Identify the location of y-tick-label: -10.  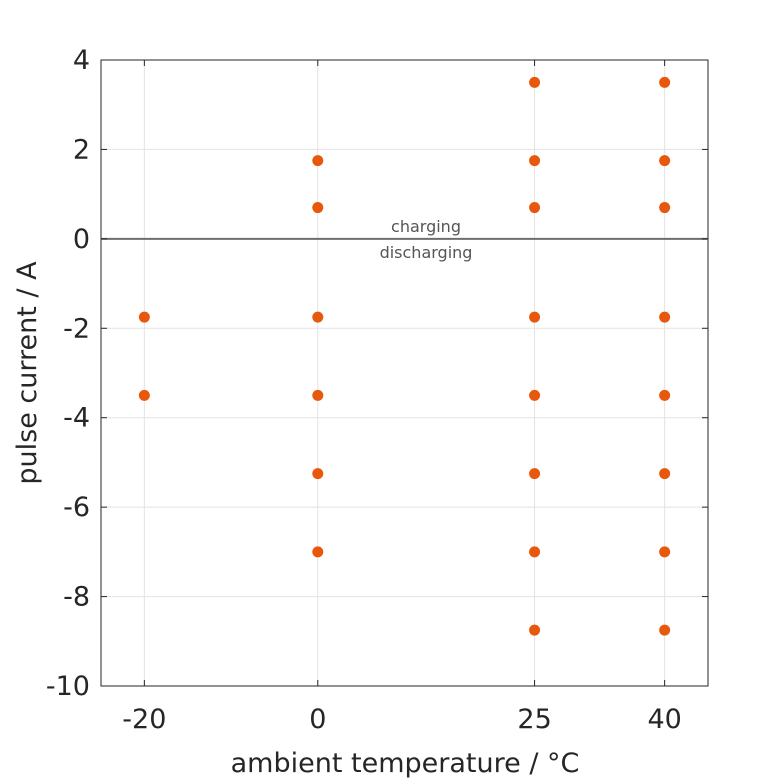
(68, 686).